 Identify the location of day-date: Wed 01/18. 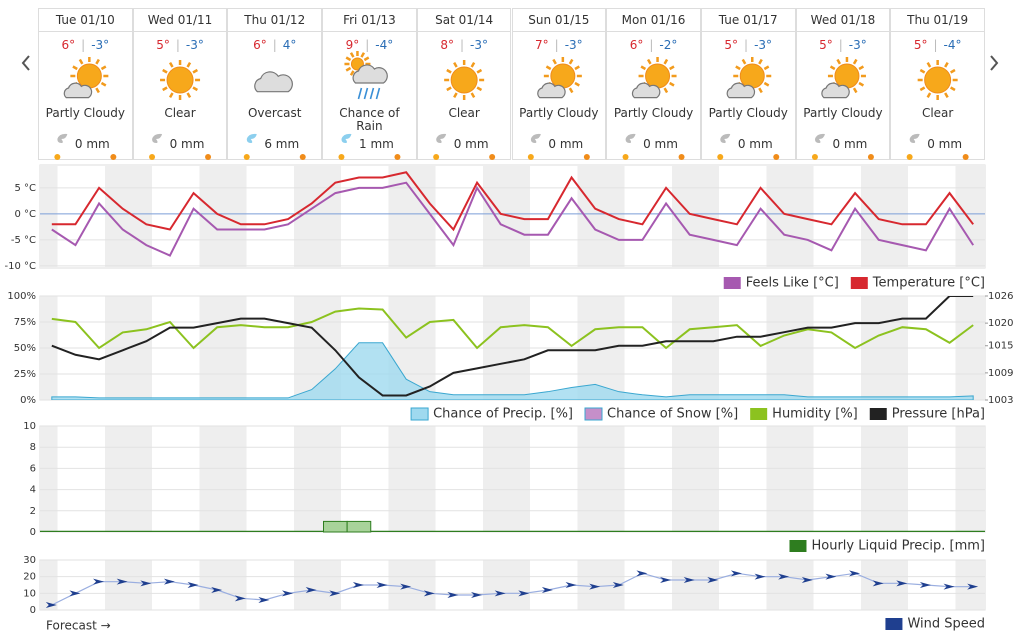
(843, 20).